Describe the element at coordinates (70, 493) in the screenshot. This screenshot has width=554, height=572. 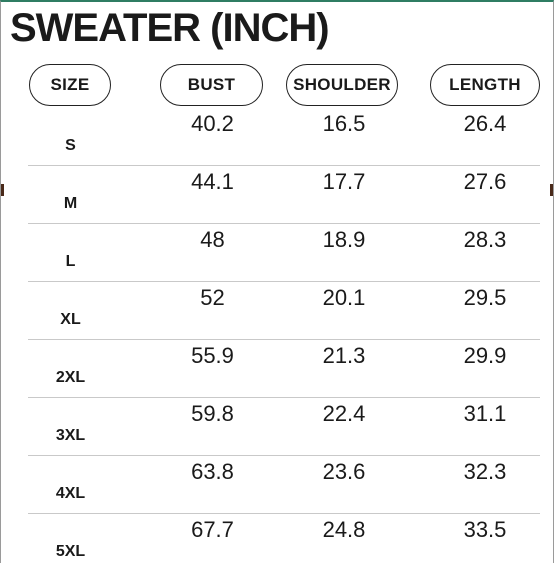
I see `cell-size: 4XL` at that location.